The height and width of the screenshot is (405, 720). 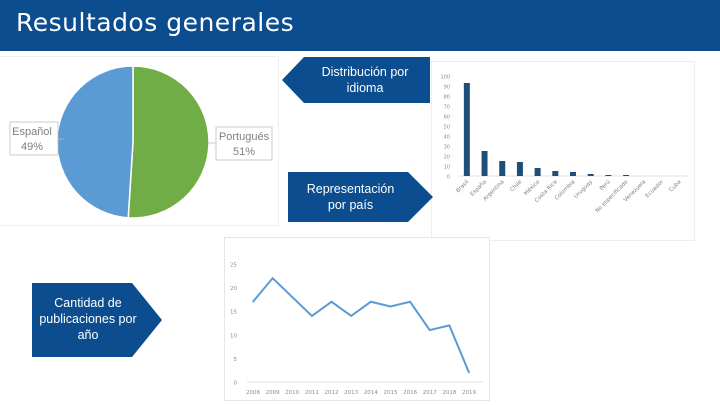 What do you see at coordinates (484, 163) in the screenshot?
I see `bar-españa` at bounding box center [484, 163].